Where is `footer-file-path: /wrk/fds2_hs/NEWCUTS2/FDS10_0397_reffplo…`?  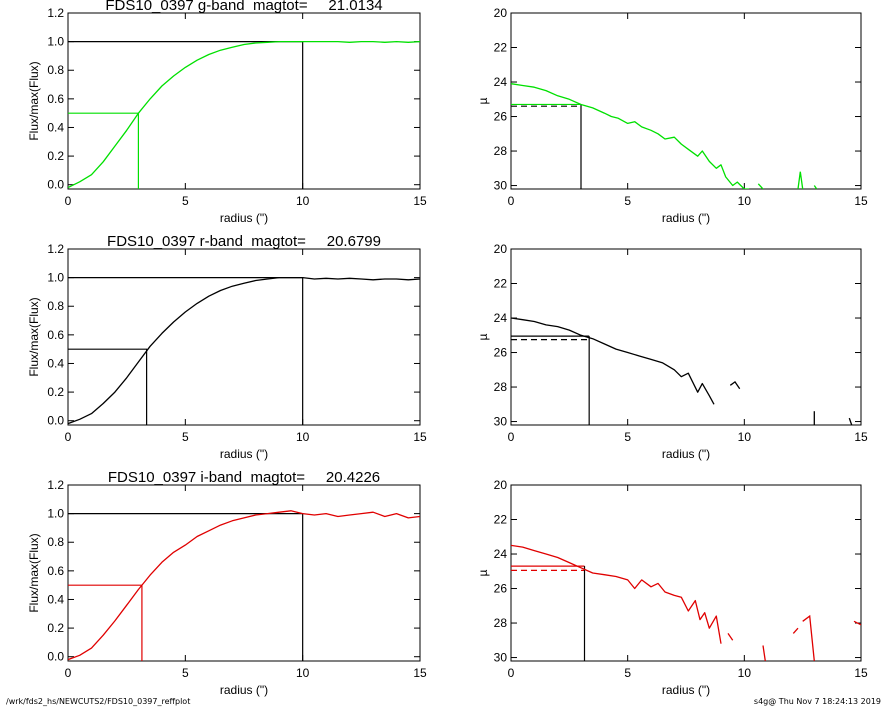
footer-file-path: /wrk/fds2_hs/NEWCUTS2/FDS10_0397_reffplo… is located at coordinates (98, 701).